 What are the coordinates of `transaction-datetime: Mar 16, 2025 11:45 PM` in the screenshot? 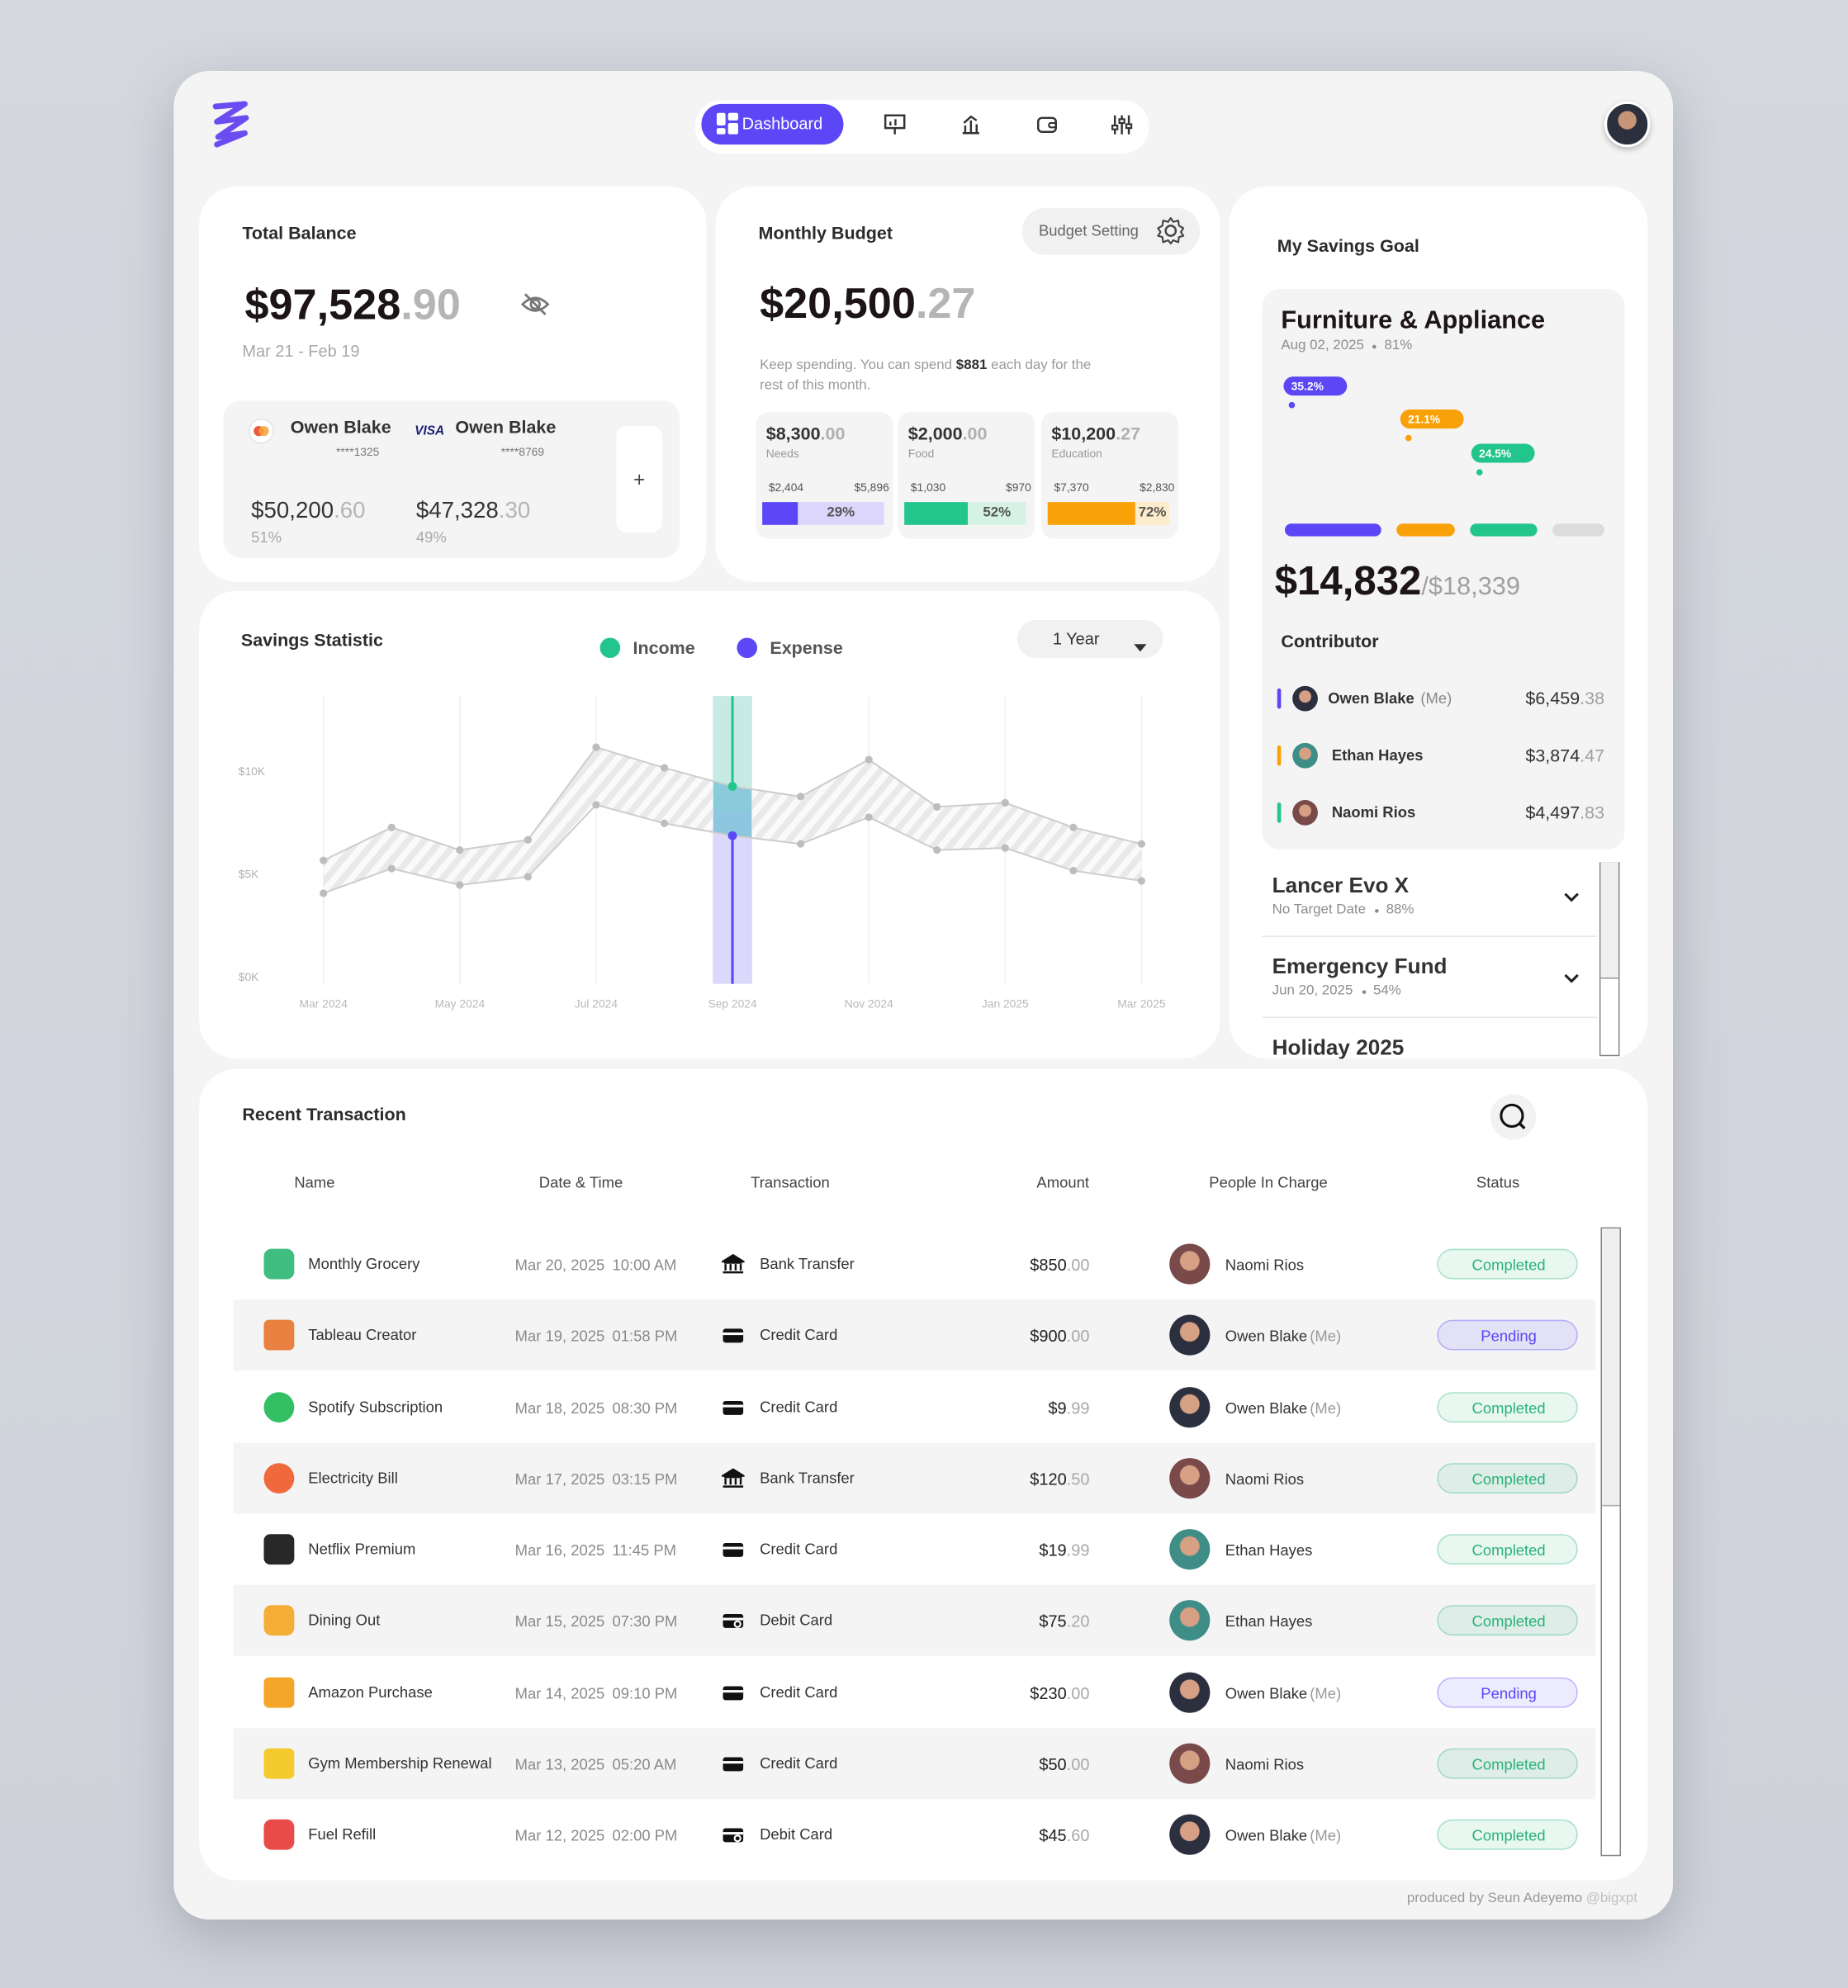 It's located at (595, 1550).